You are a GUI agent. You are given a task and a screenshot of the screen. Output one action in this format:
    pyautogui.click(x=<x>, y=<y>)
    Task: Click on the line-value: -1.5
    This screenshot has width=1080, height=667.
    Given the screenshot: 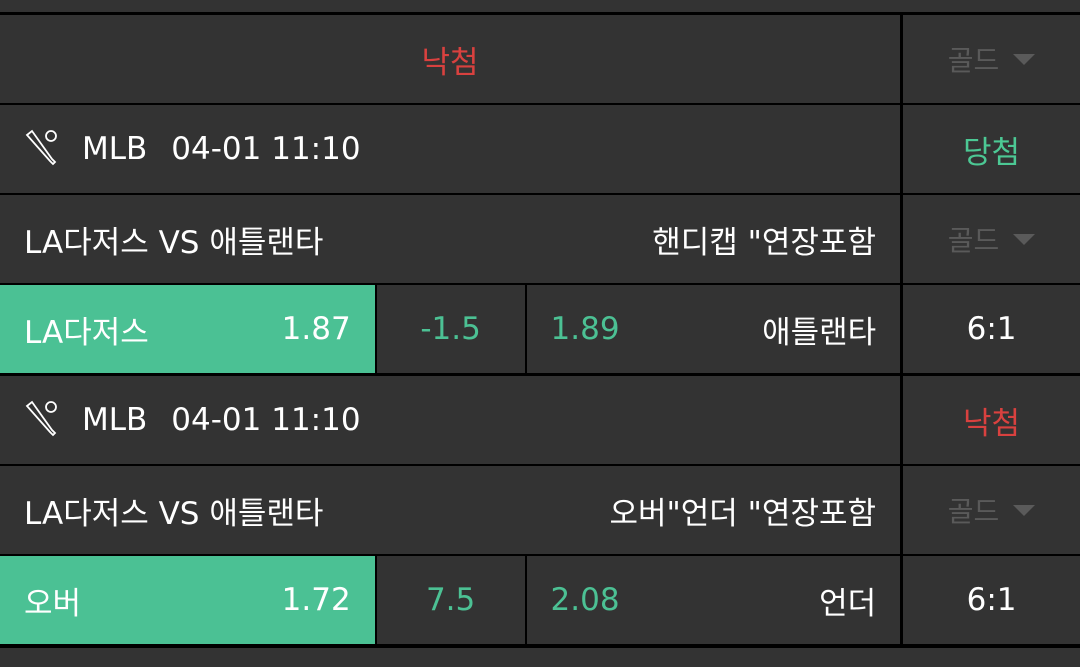 What is the action you would take?
    pyautogui.click(x=450, y=329)
    